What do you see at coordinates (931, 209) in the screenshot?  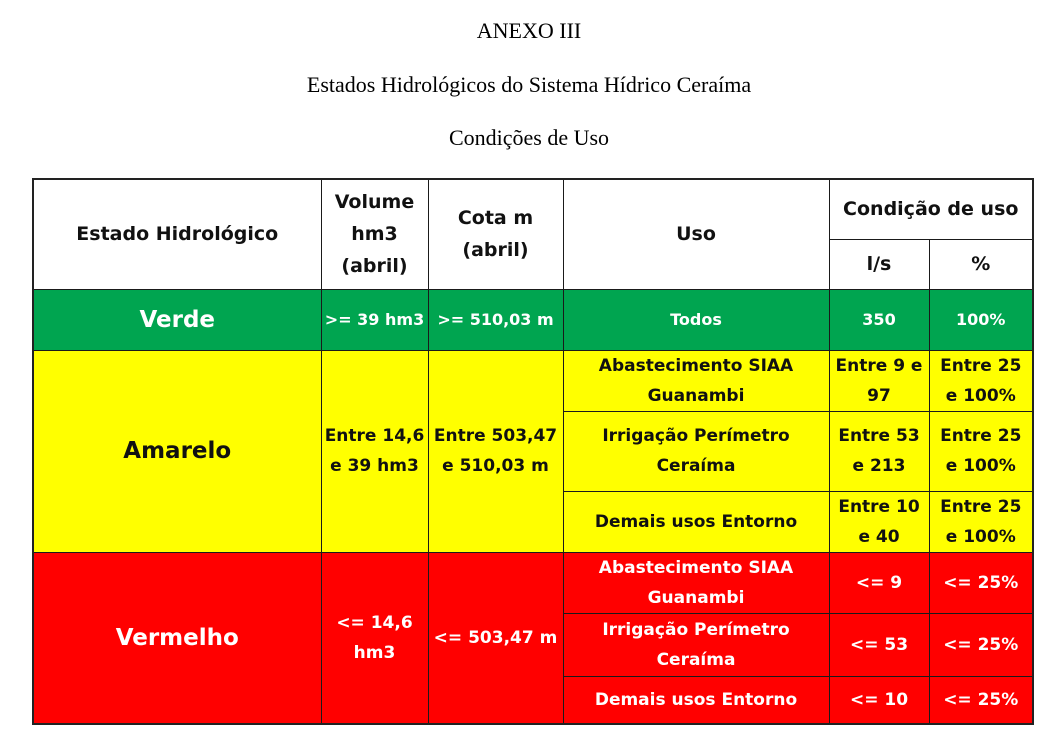 I see `col-header-condicao: Condição de uso` at bounding box center [931, 209].